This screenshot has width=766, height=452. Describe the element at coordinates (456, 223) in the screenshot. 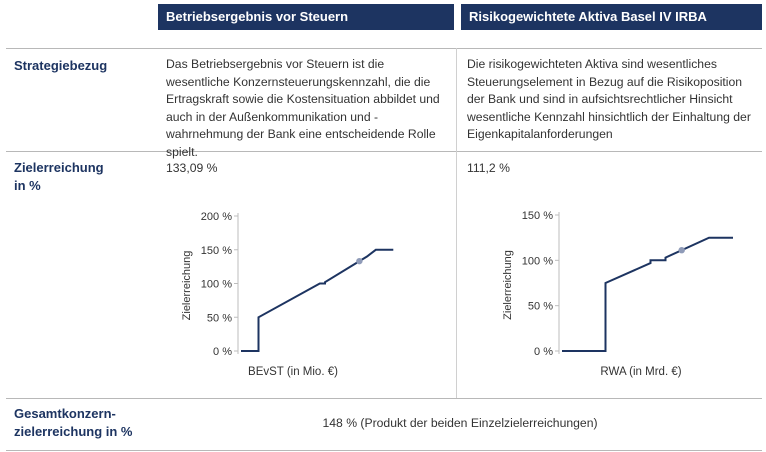

I see `column-separator` at that location.